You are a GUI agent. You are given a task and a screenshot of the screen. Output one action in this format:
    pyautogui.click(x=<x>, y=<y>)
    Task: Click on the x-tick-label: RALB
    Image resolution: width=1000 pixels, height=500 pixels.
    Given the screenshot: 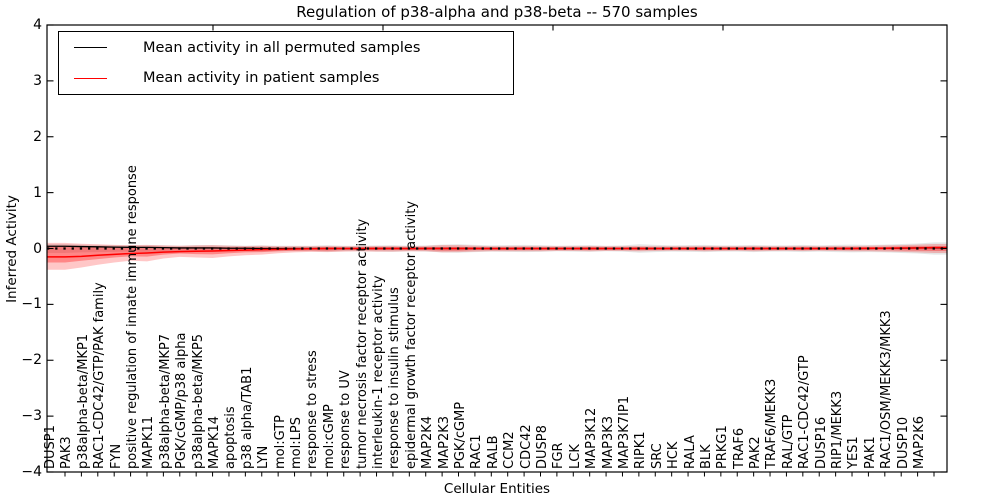 What is the action you would take?
    pyautogui.click(x=493, y=452)
    